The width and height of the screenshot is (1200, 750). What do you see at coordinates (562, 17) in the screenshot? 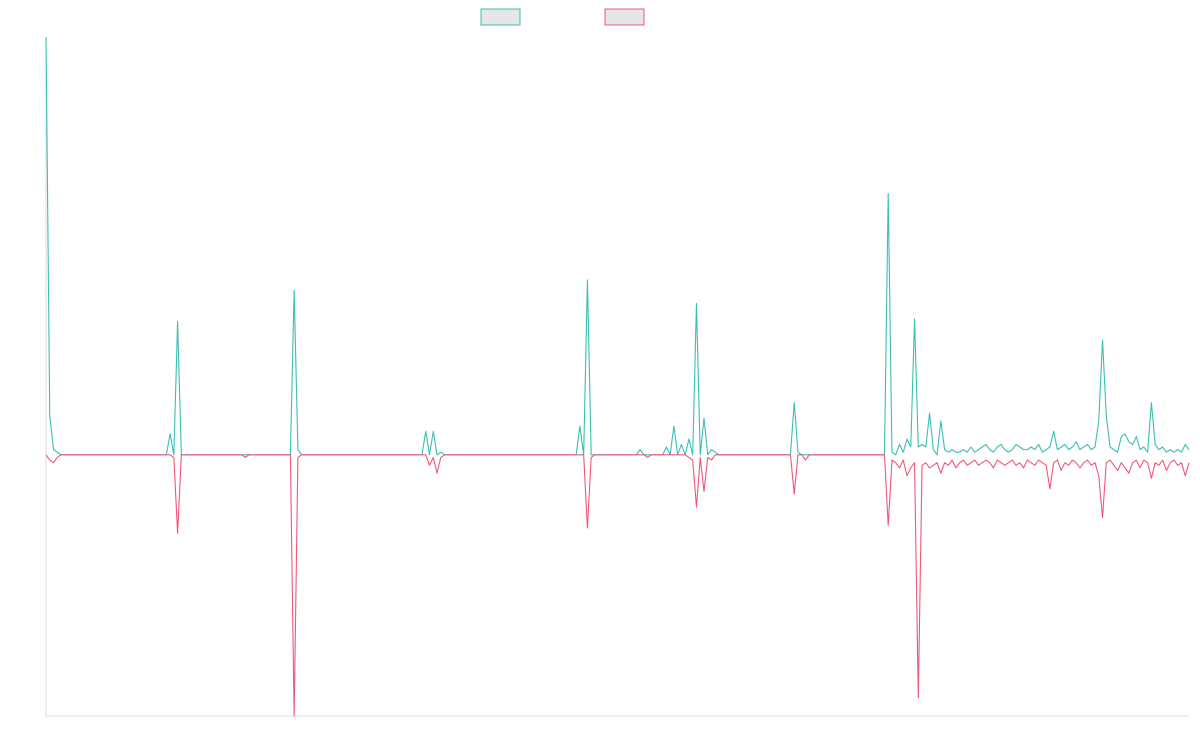
I see `legend` at bounding box center [562, 17].